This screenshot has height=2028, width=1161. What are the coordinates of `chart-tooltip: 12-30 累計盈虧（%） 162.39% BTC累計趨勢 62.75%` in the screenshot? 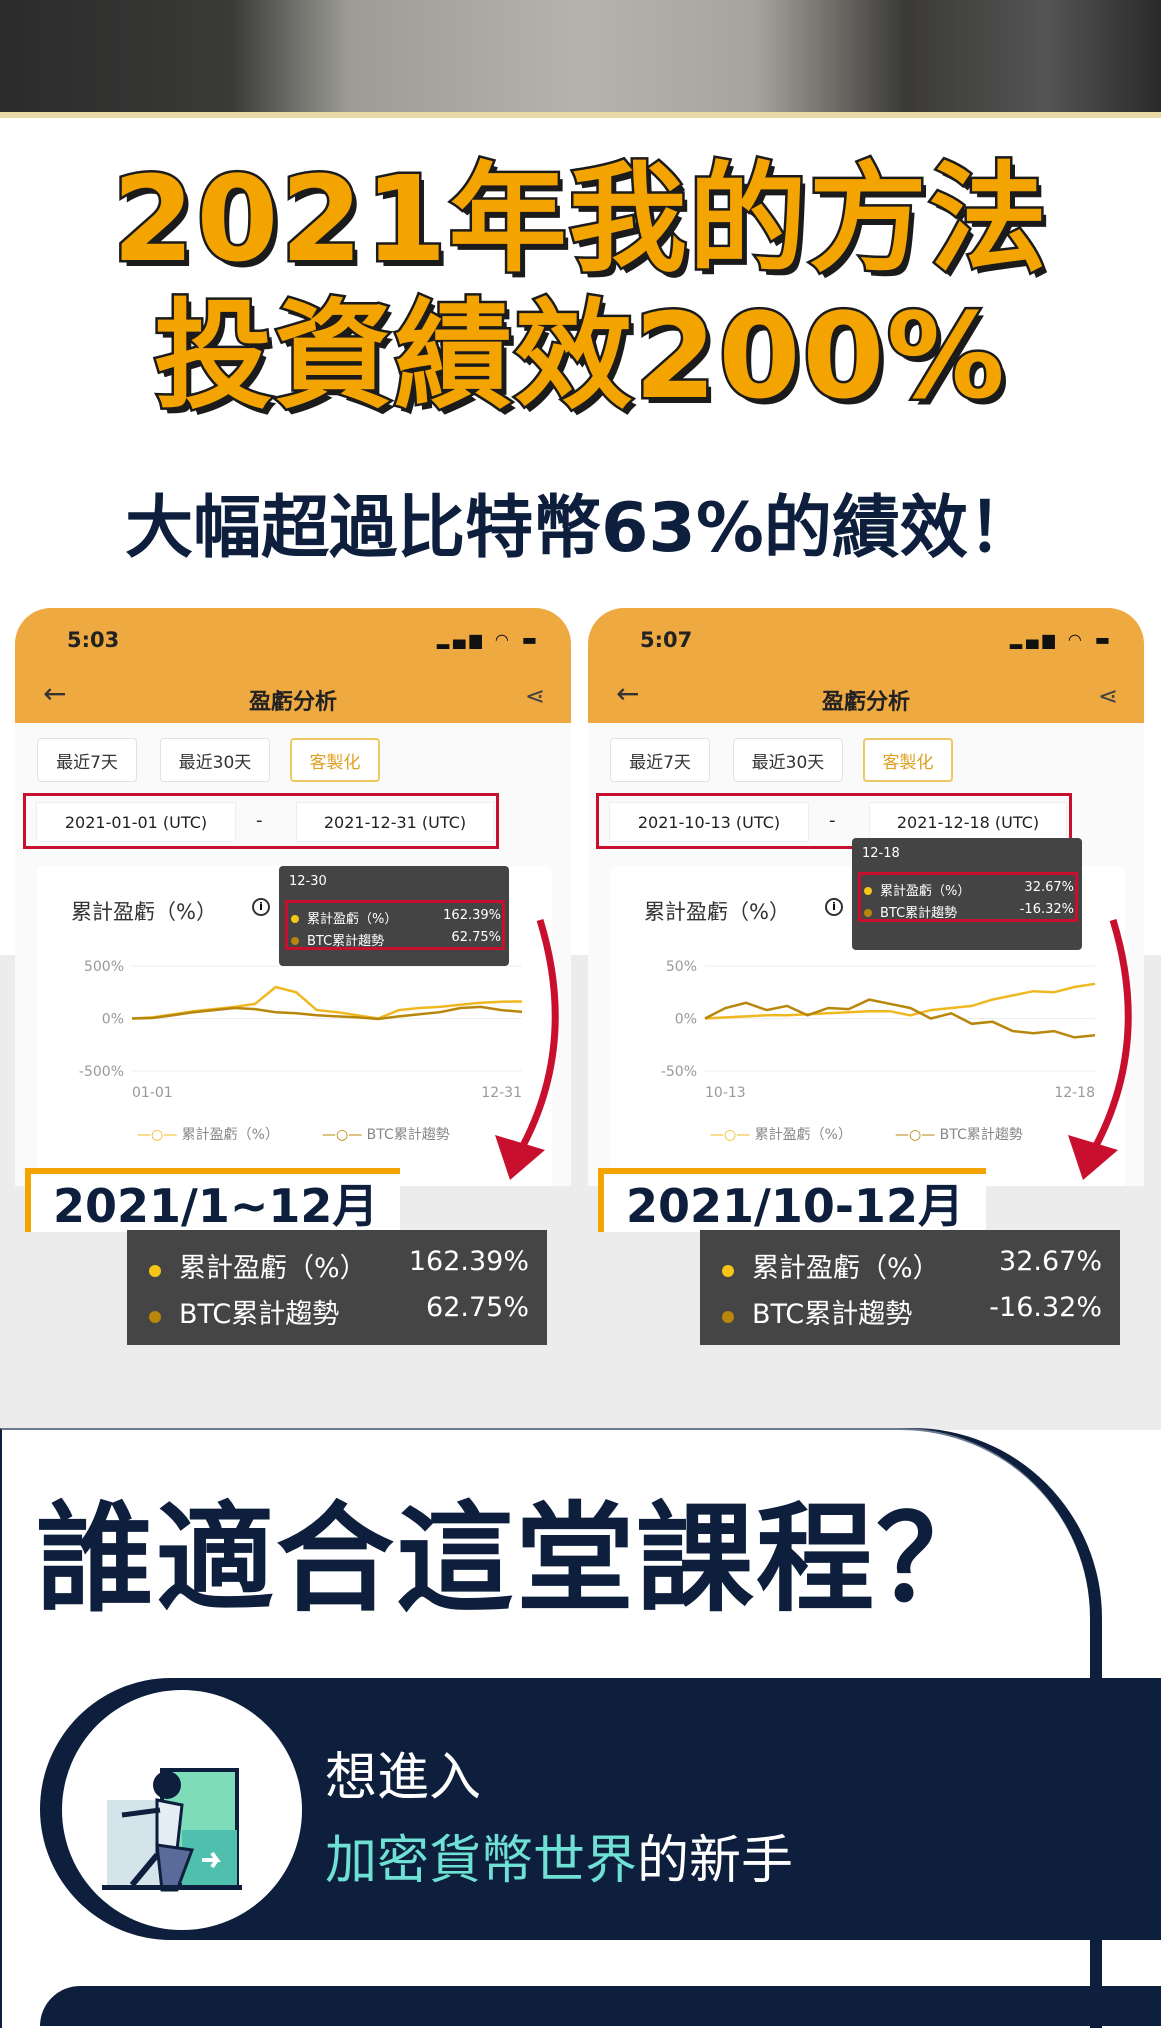 It's located at (394, 916).